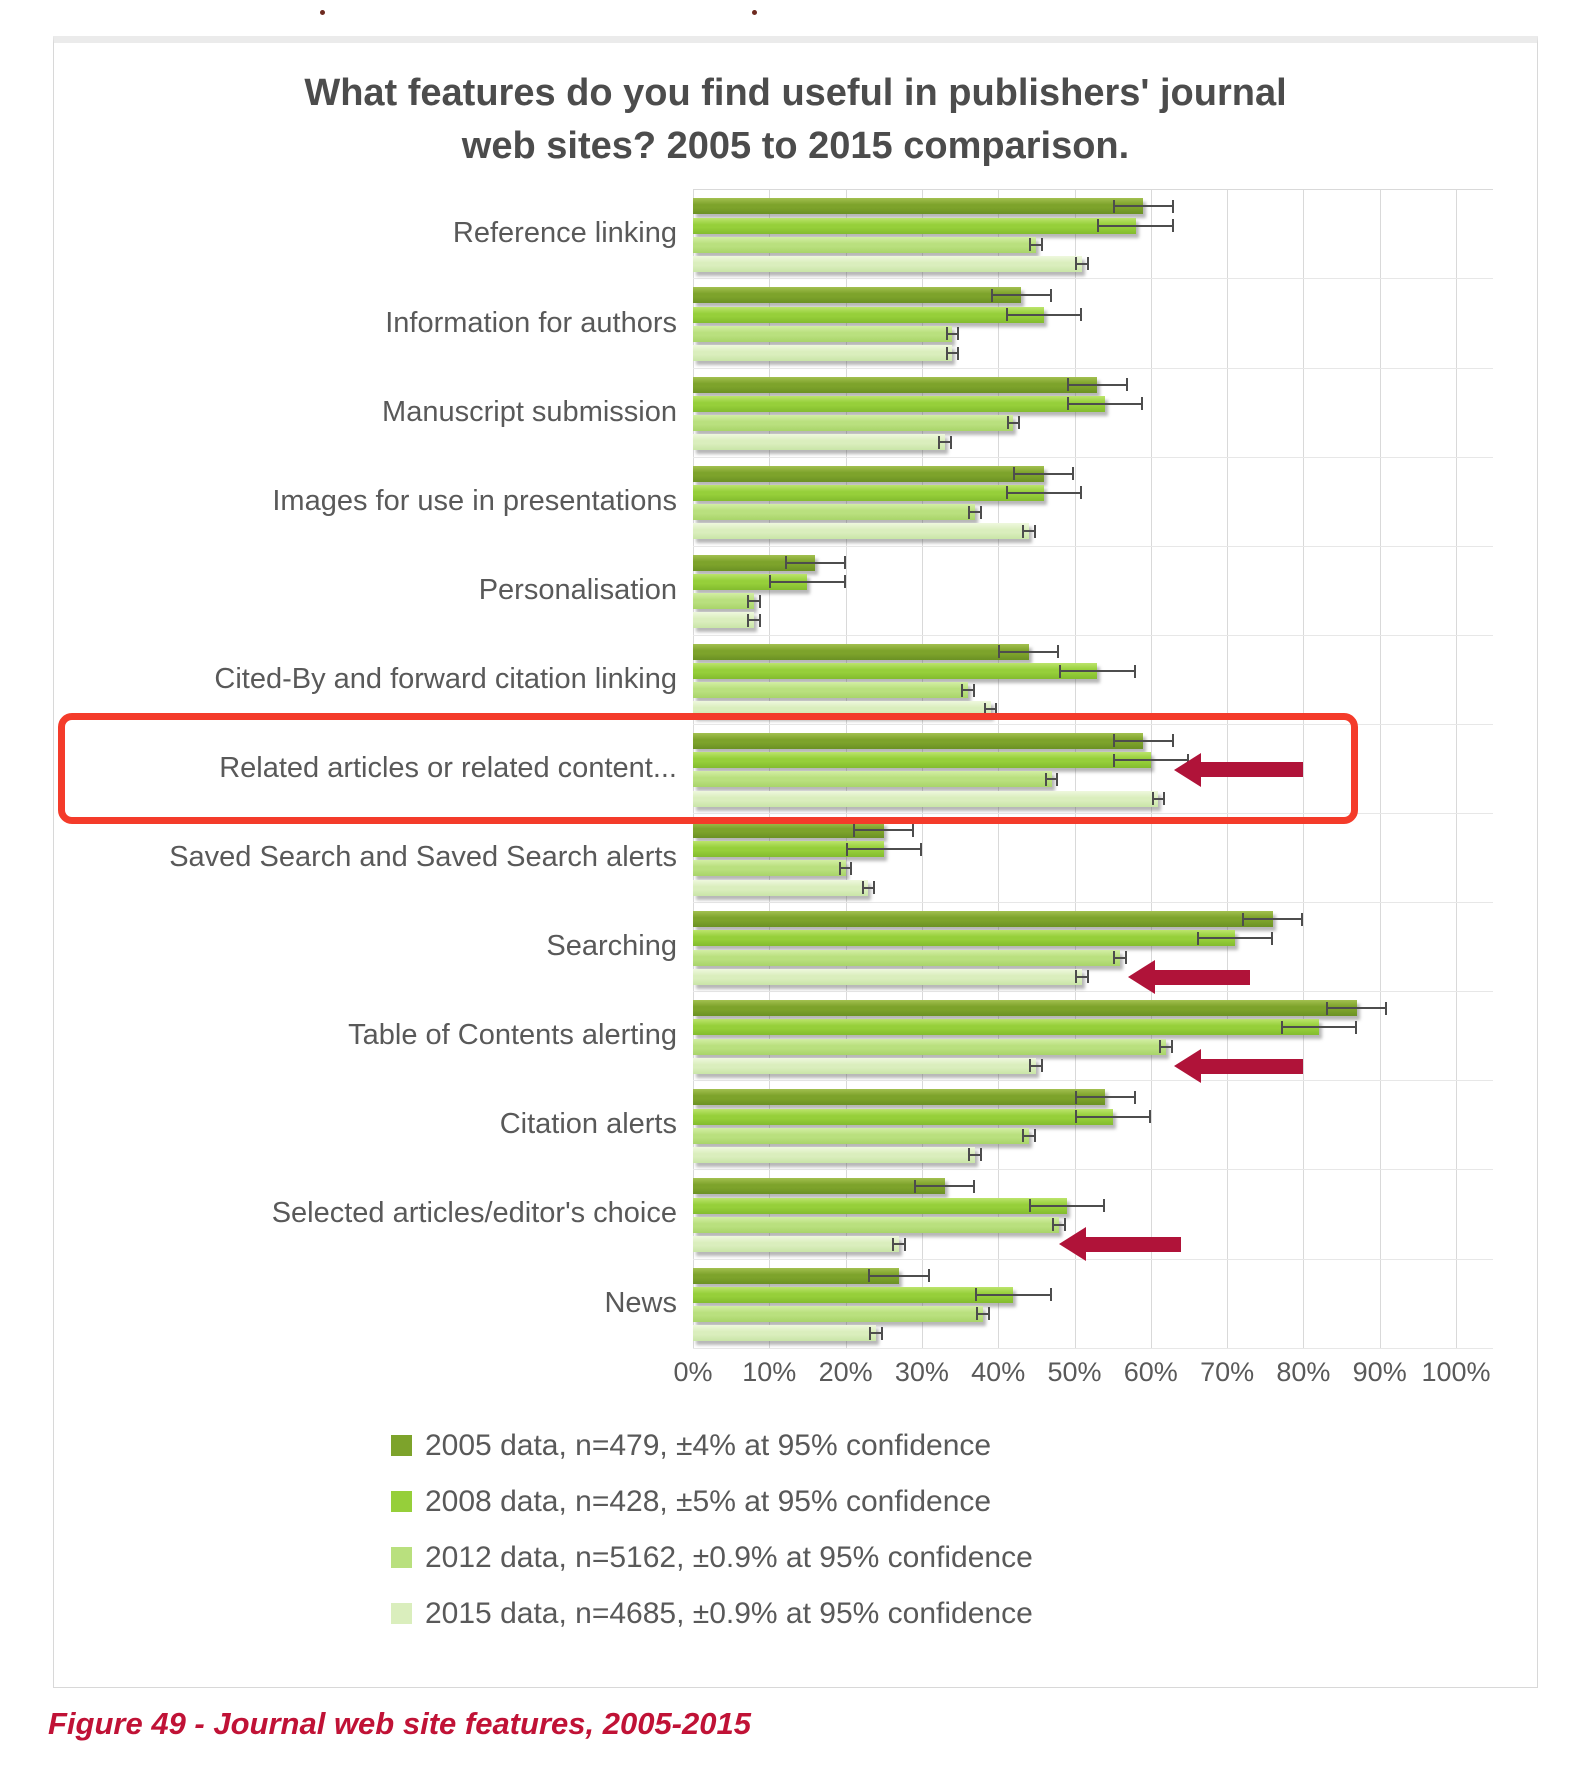  What do you see at coordinates (1073, 1244) in the screenshot?
I see `arrow-head-icon` at bounding box center [1073, 1244].